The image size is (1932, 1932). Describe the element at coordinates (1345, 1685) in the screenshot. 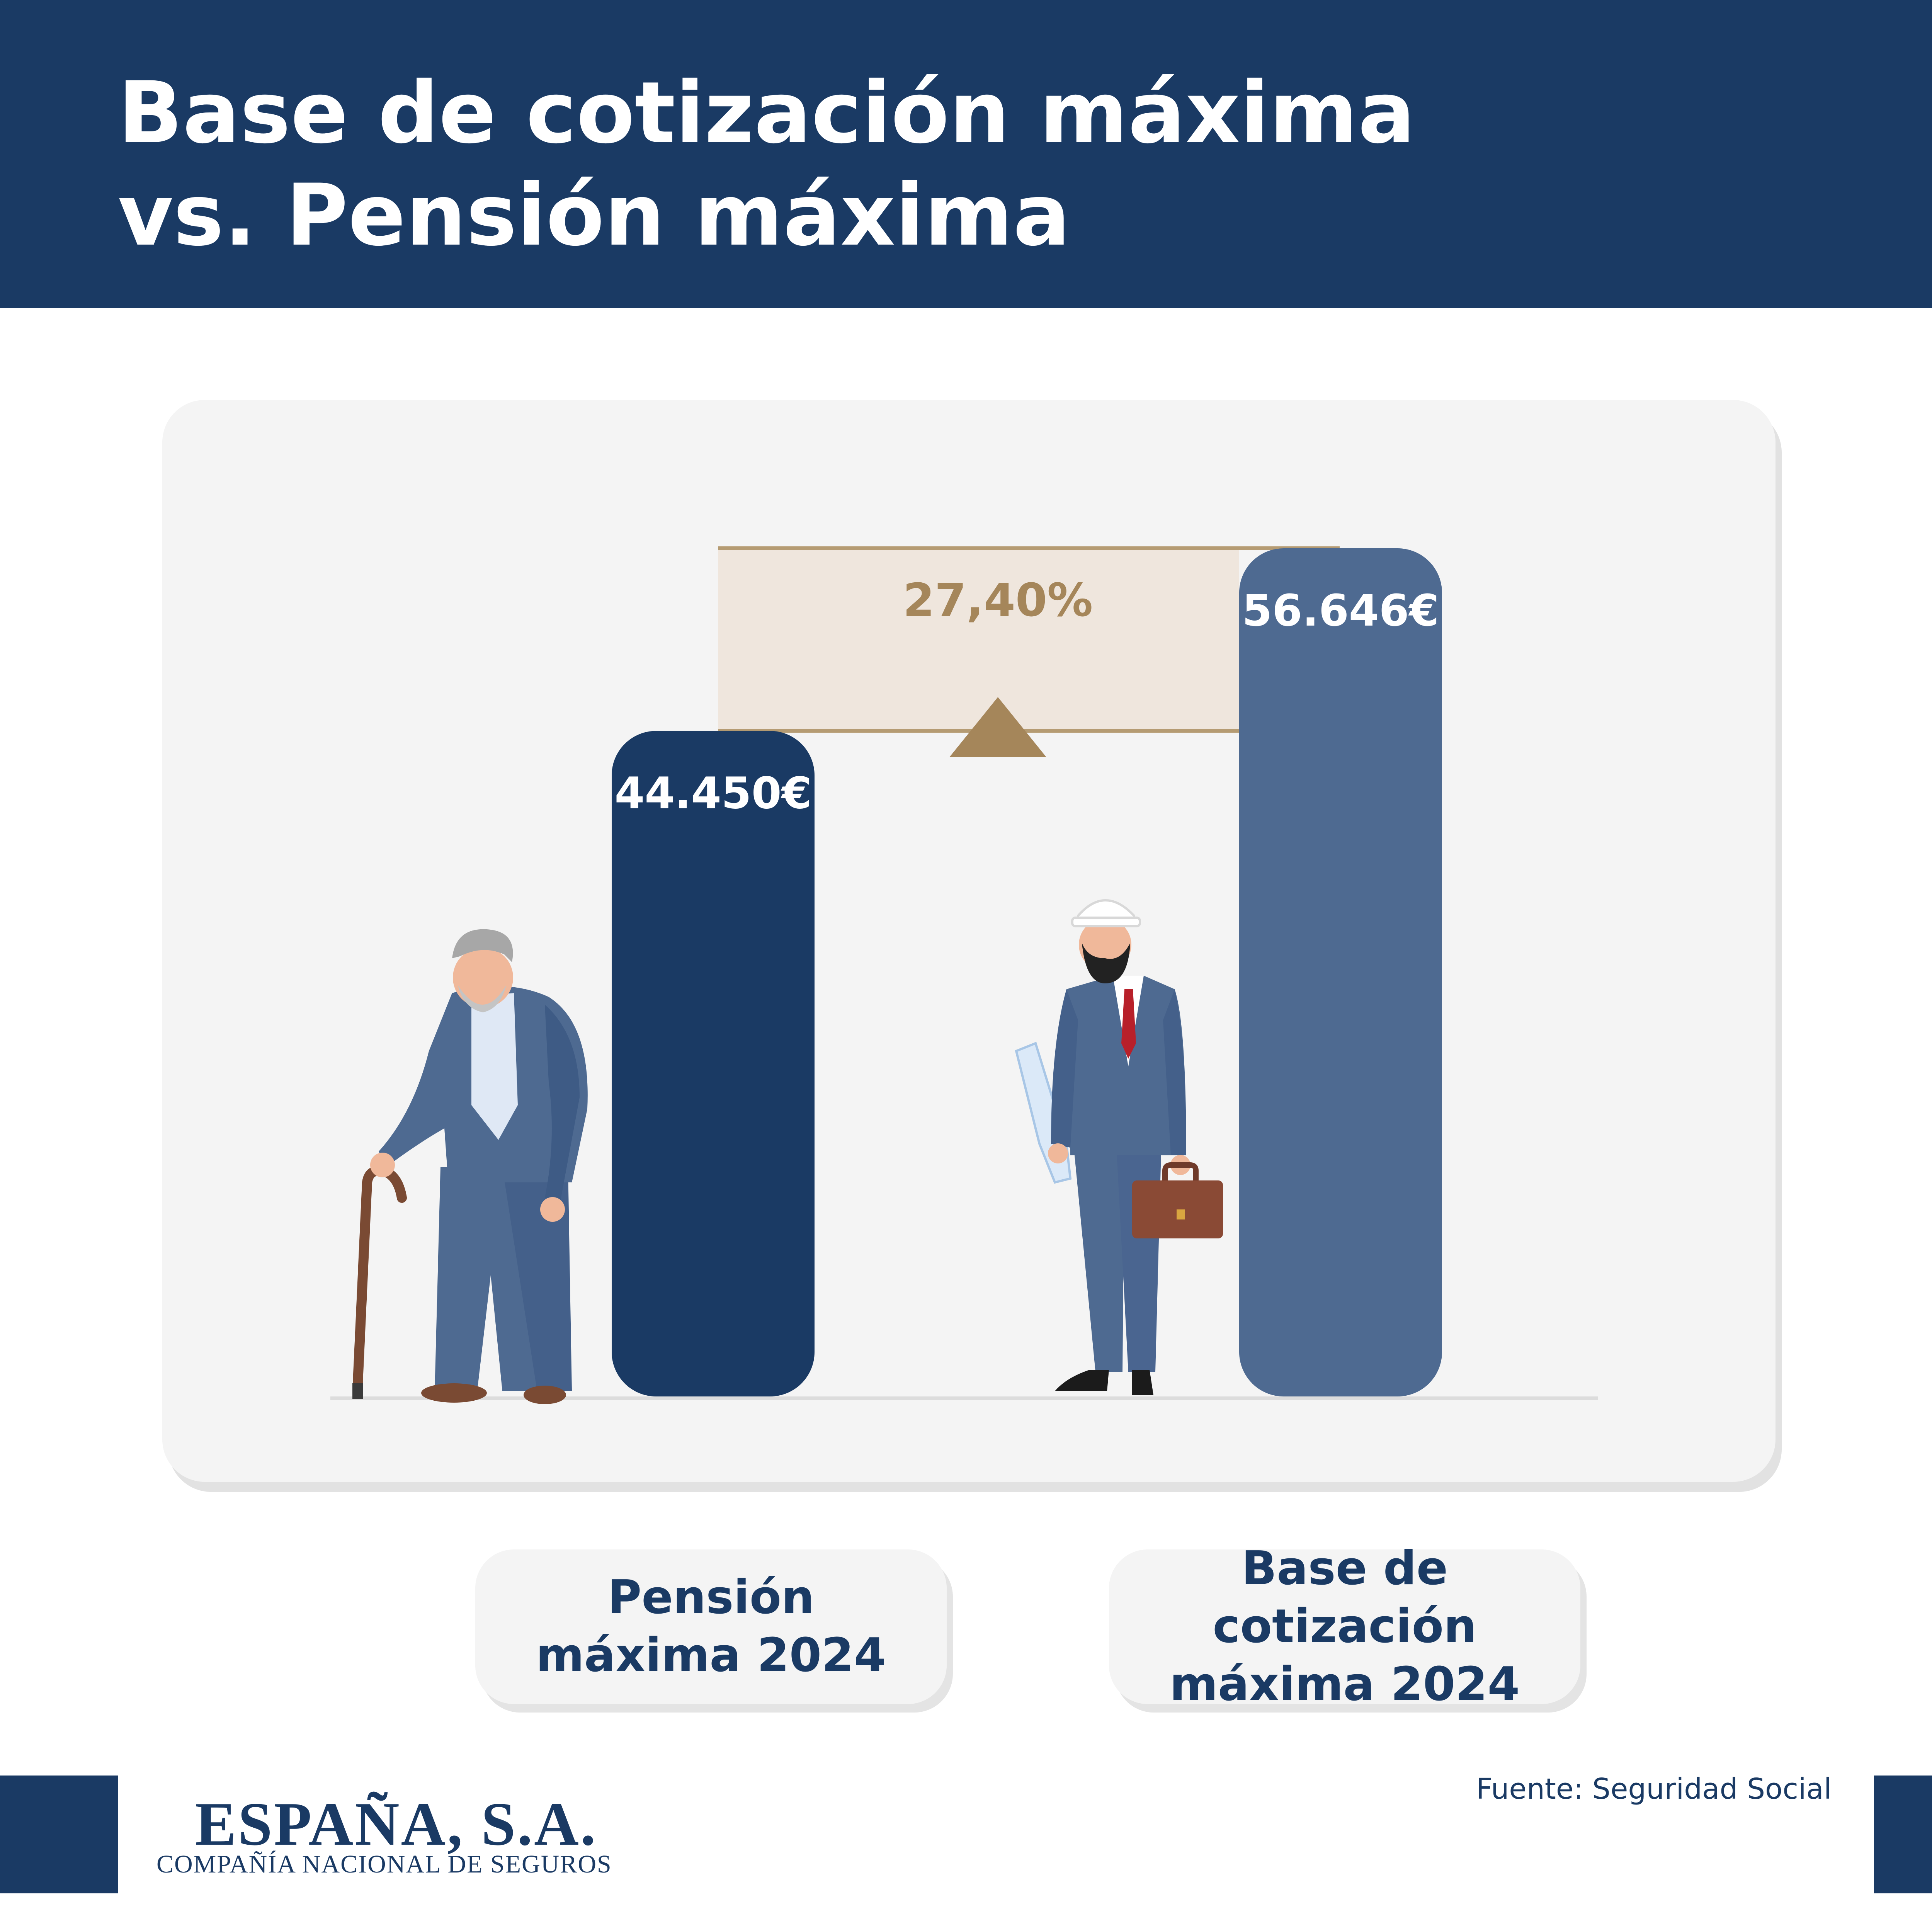

I see `category-label-base-line-2: máxima 2024` at that location.